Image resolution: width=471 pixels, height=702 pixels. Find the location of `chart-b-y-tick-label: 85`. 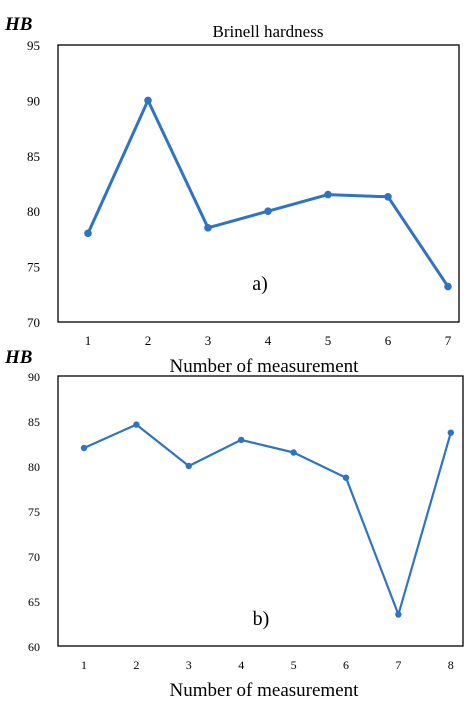

chart-b-y-tick-label: 85 is located at coordinates (34, 422).